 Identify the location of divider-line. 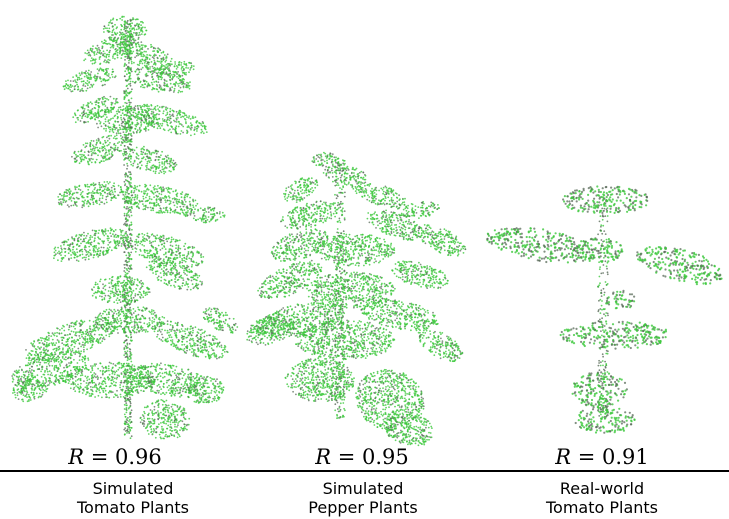
(364, 471).